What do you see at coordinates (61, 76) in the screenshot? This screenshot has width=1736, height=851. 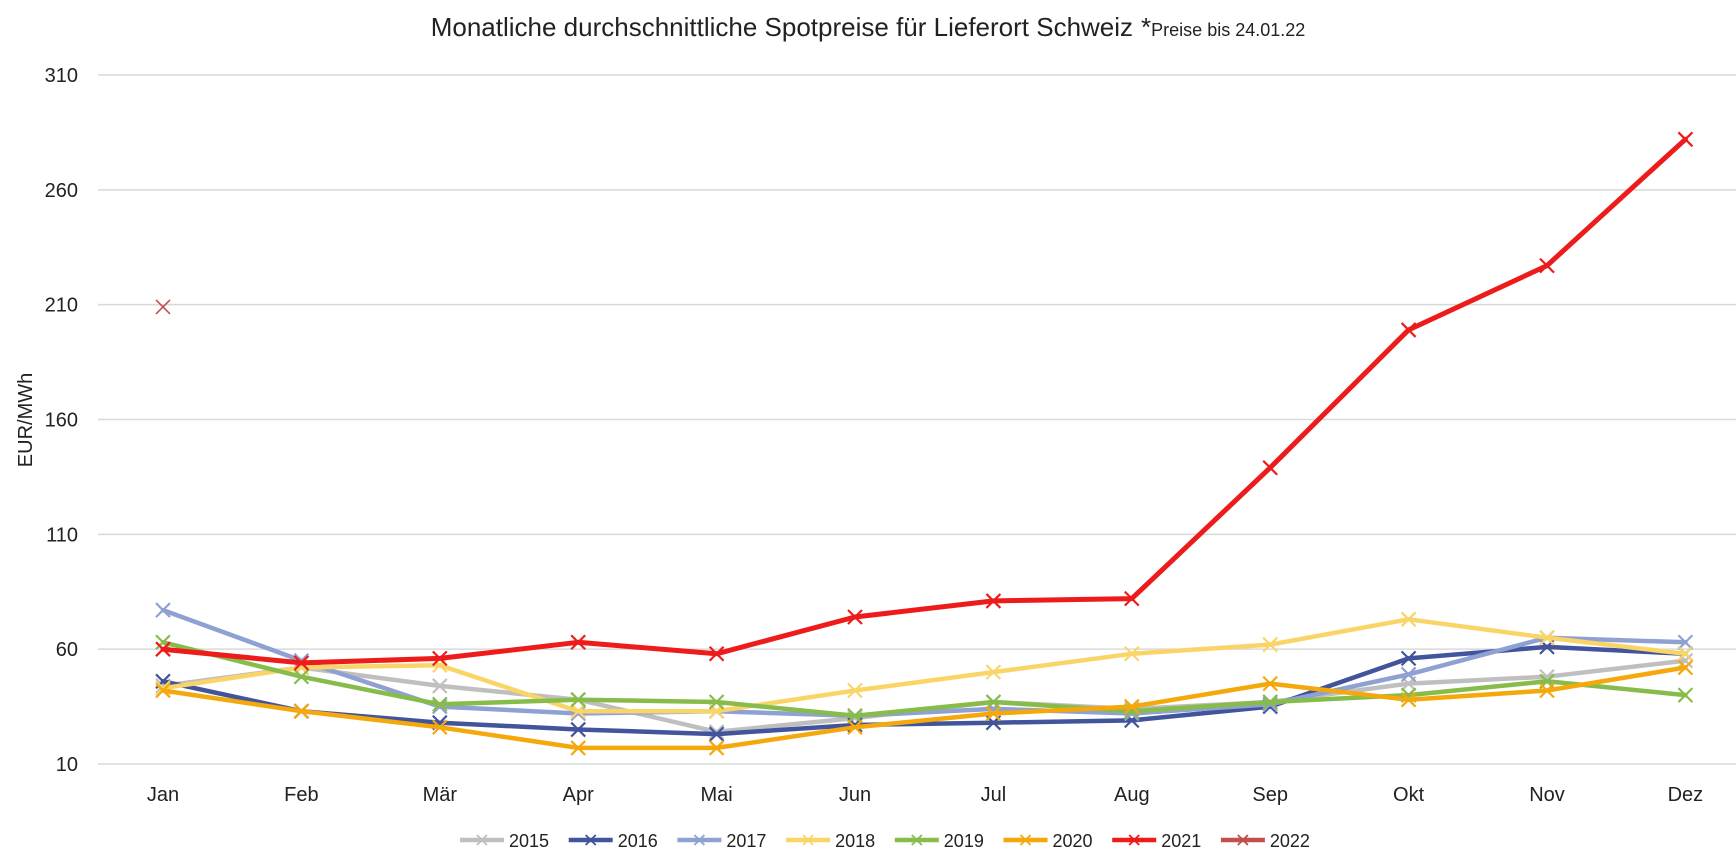 I see `y-tick-label: 310` at bounding box center [61, 76].